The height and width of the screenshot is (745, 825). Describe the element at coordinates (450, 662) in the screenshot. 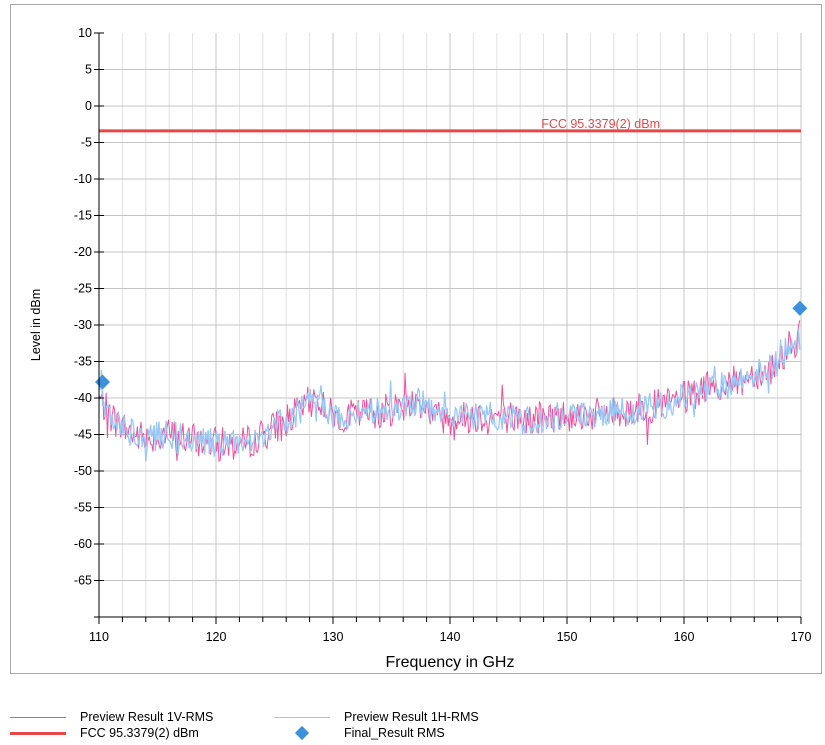

I see `x-axis-title: Frequency in GHz` at that location.